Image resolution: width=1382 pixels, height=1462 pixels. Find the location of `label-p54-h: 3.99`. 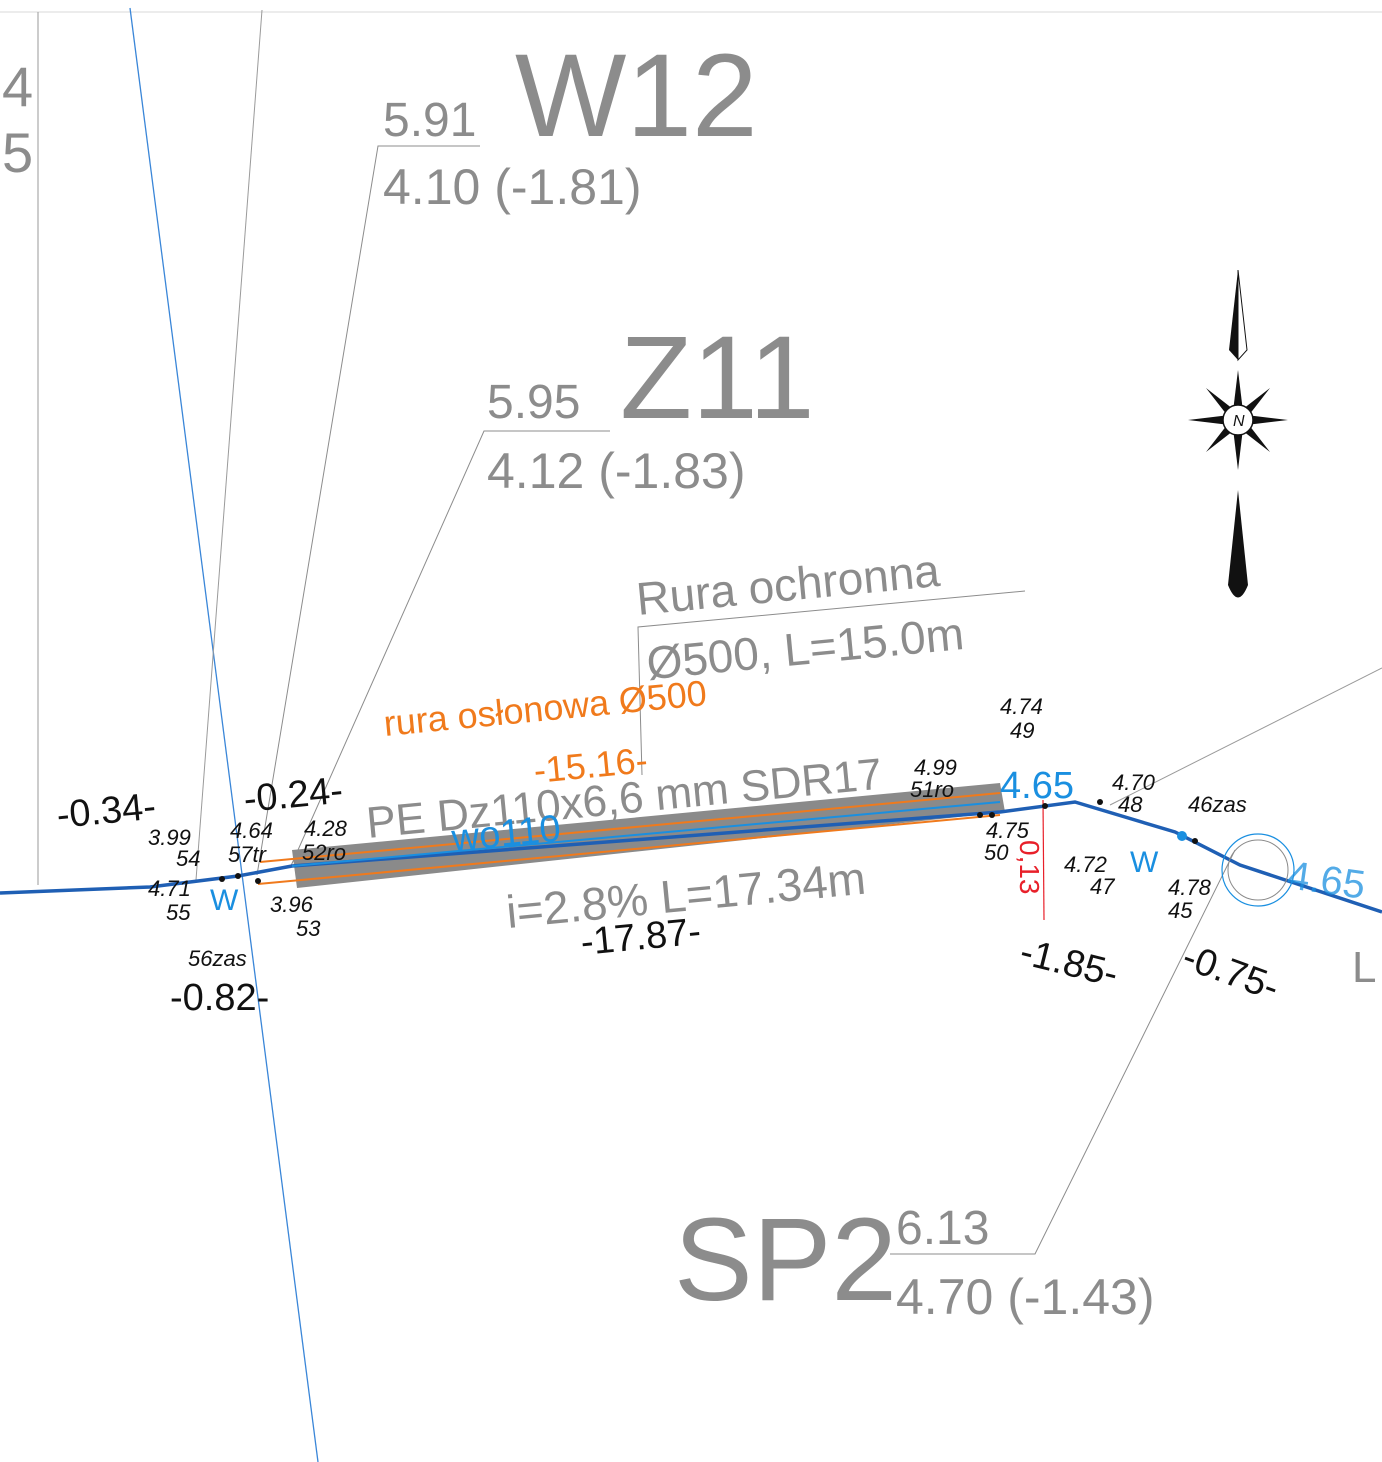

label-p54-h: 3.99 is located at coordinates (169, 837).